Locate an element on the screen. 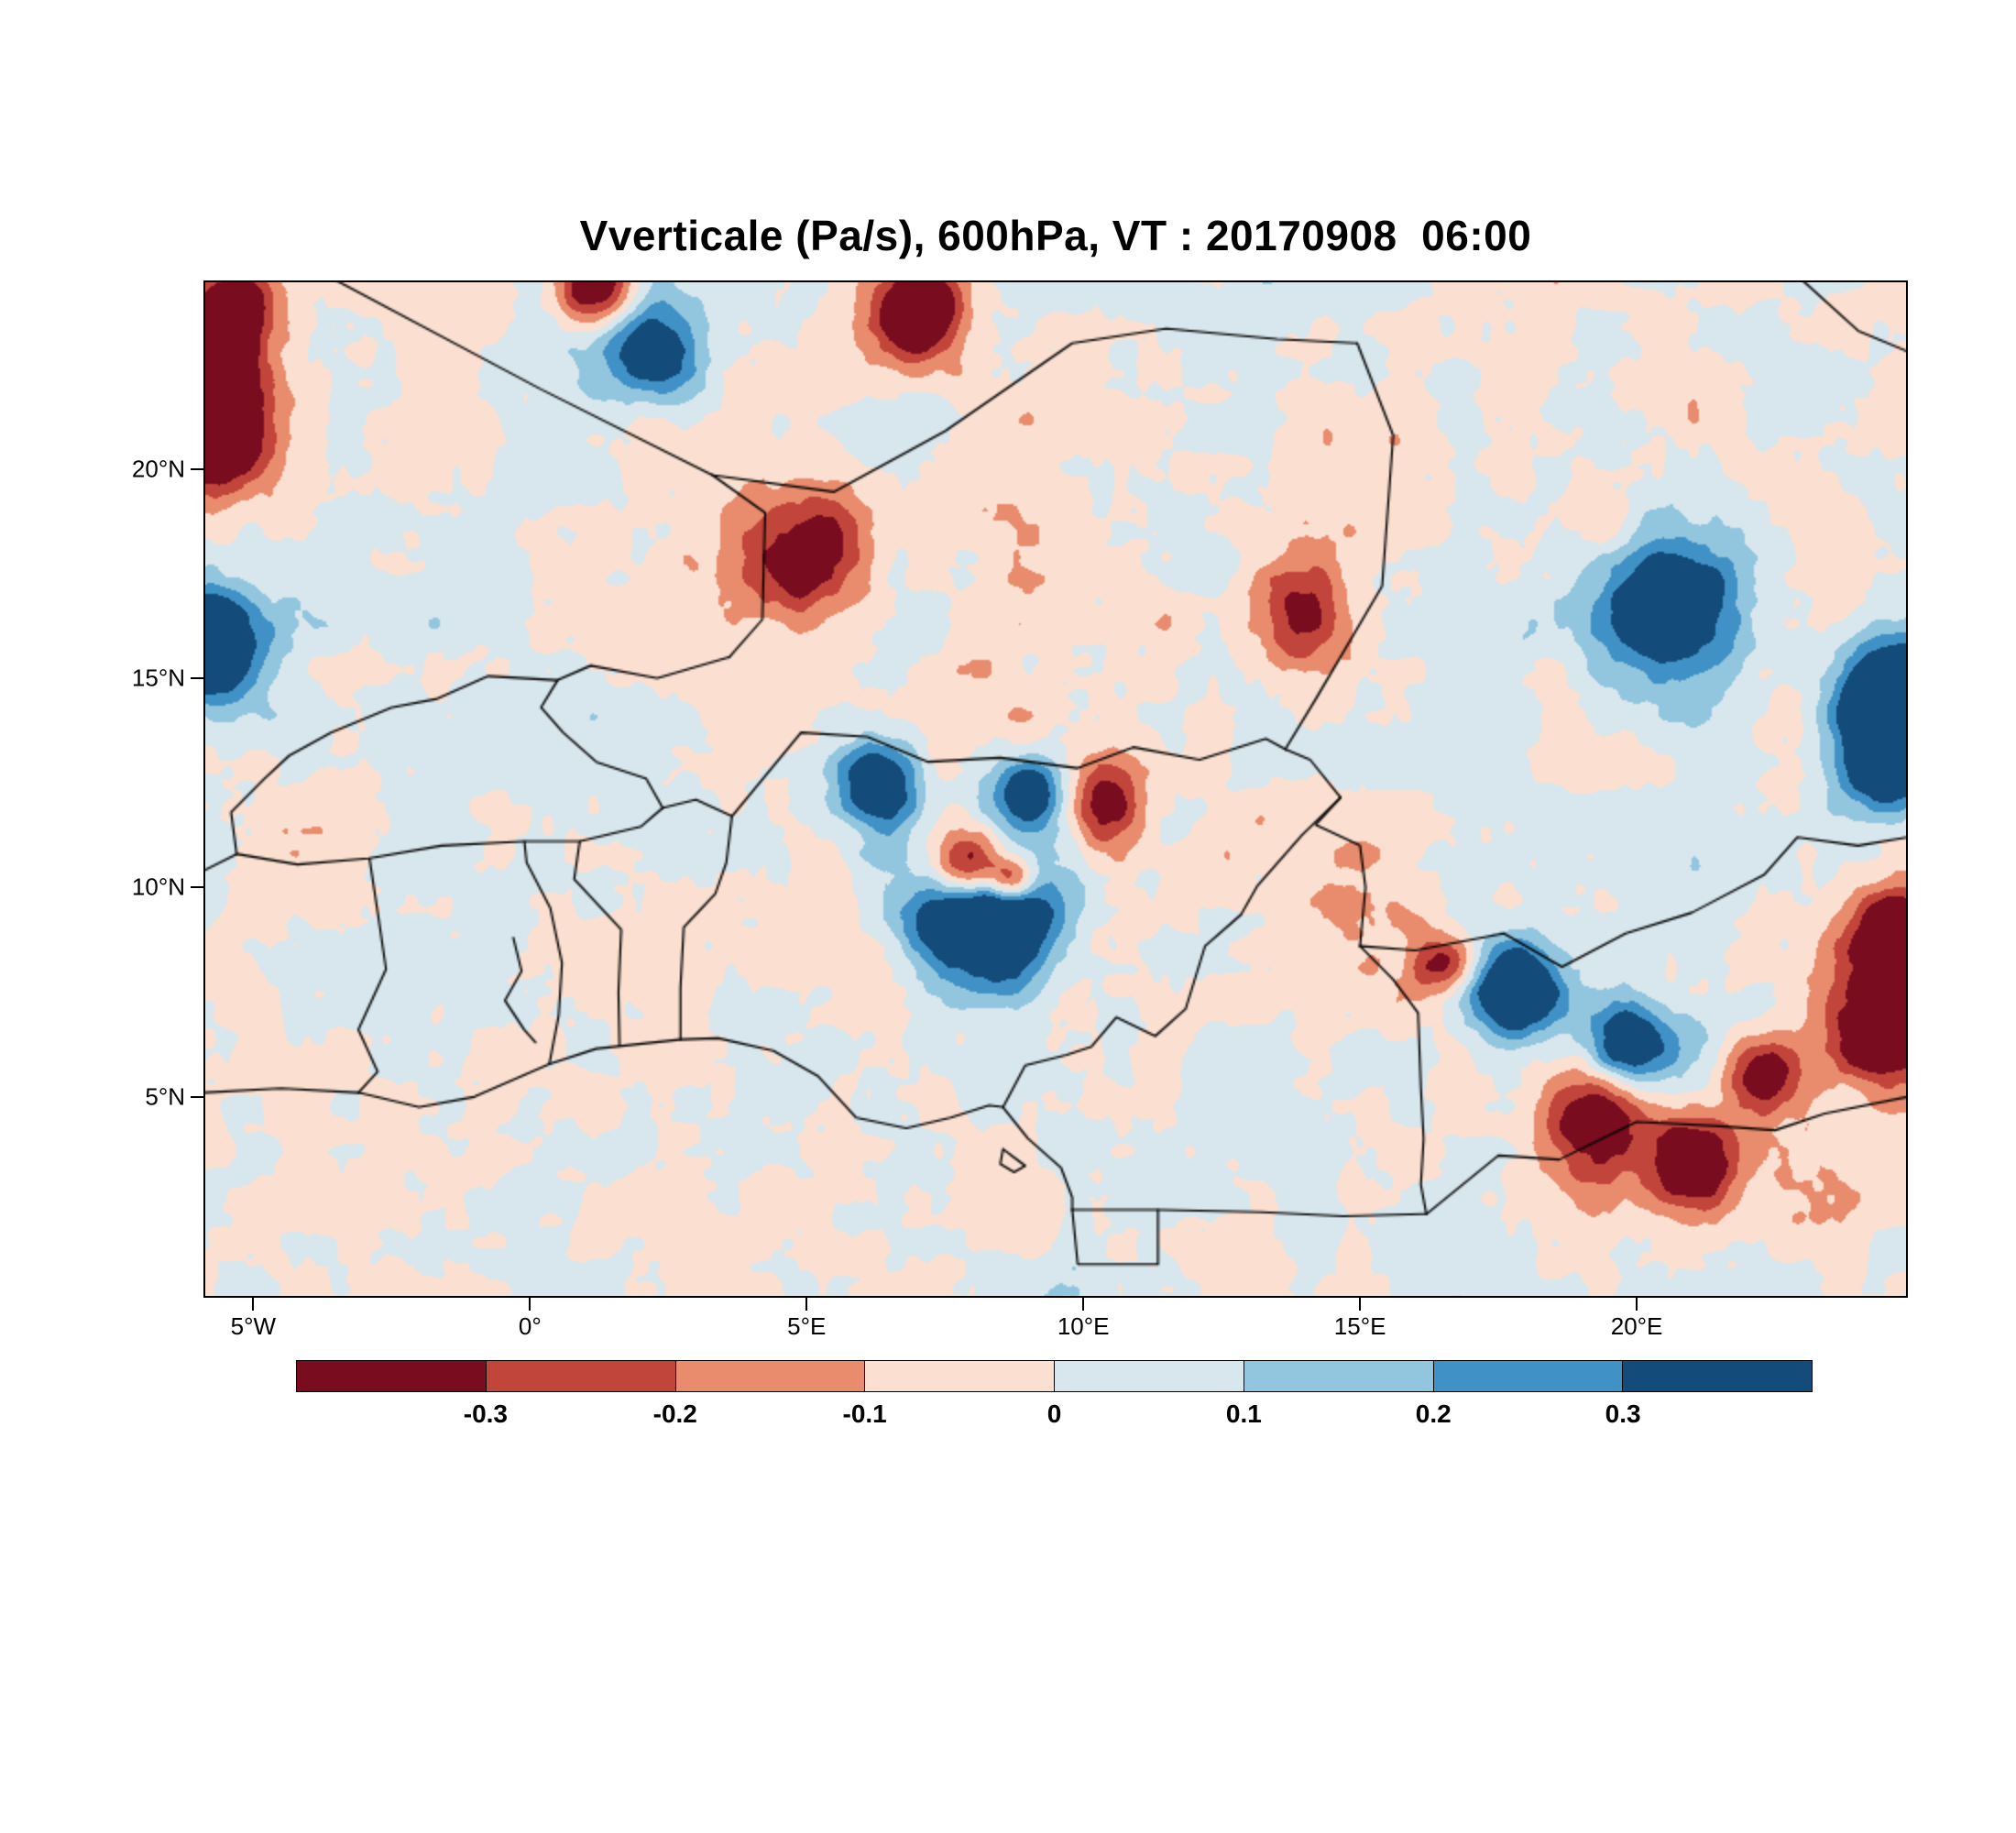  colorbar-tick-label: -0.1 is located at coordinates (864, 1413).